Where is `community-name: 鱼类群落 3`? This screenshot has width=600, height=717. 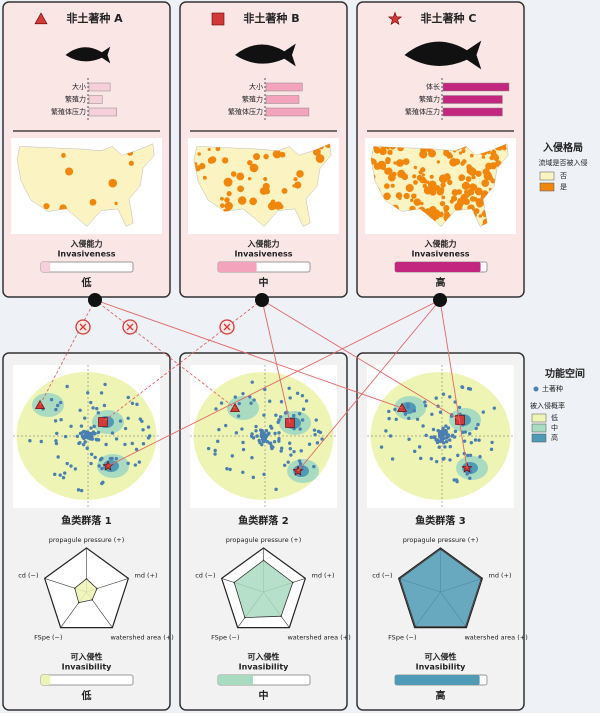
community-name: 鱼类群落 3 is located at coordinates (440, 520).